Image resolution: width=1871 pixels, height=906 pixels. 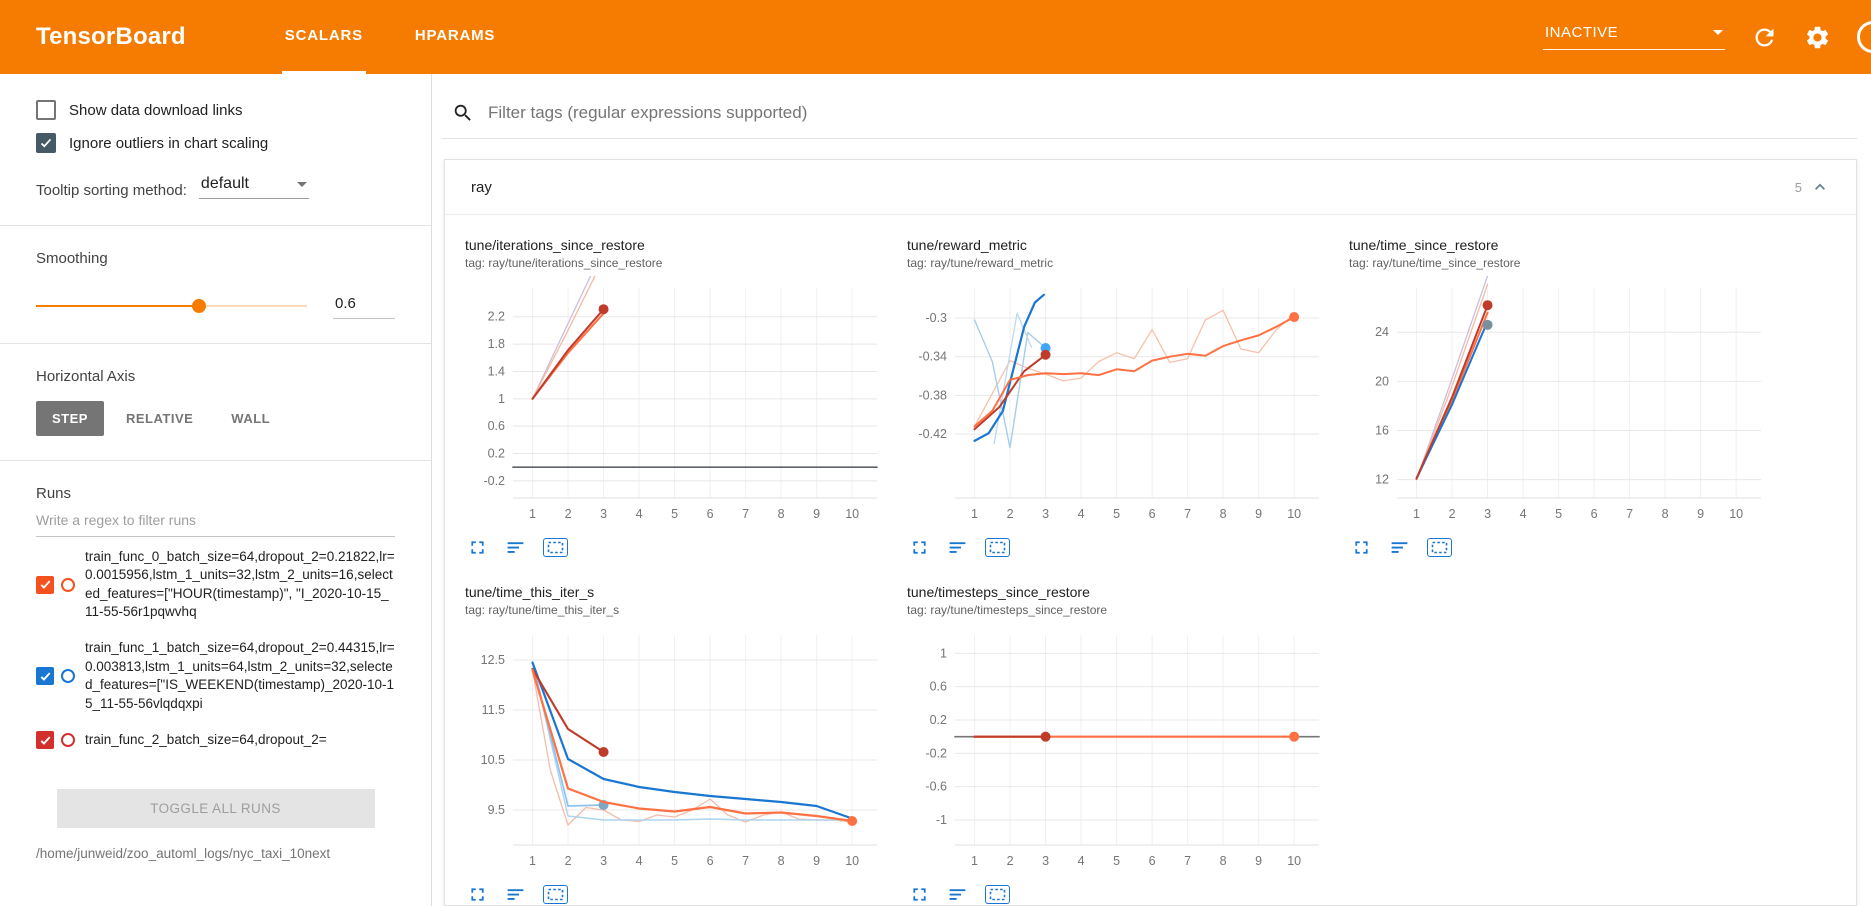 I want to click on tag-filter-bar, so click(x=1149, y=106).